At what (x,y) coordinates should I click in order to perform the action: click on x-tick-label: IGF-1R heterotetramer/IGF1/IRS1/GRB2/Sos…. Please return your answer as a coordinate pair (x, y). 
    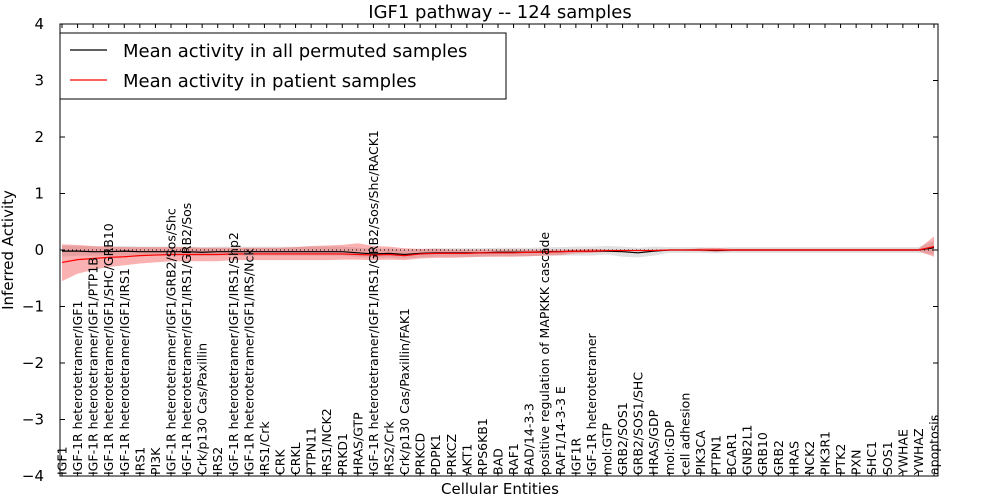
    Looking at the image, I should click on (373, 302).